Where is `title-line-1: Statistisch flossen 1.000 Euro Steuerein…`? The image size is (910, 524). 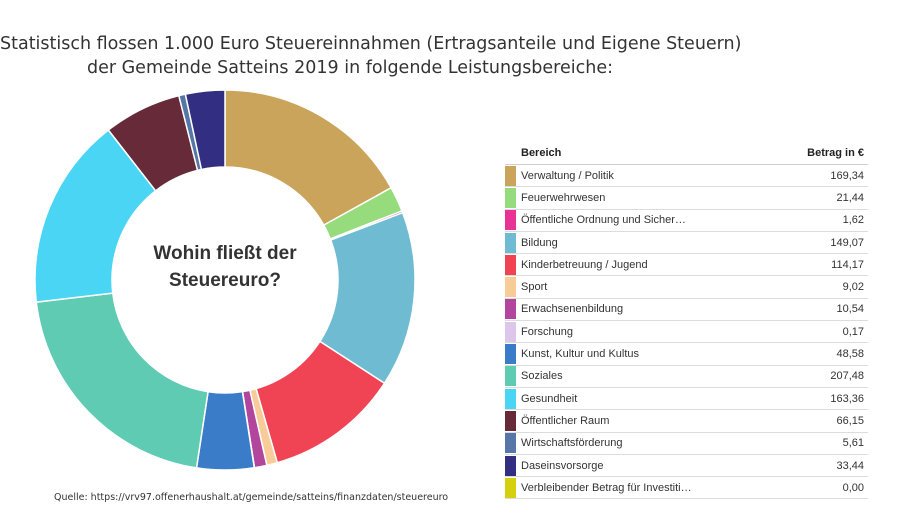 title-line-1: Statistisch flossen 1.000 Euro Steuerein… is located at coordinates (371, 44).